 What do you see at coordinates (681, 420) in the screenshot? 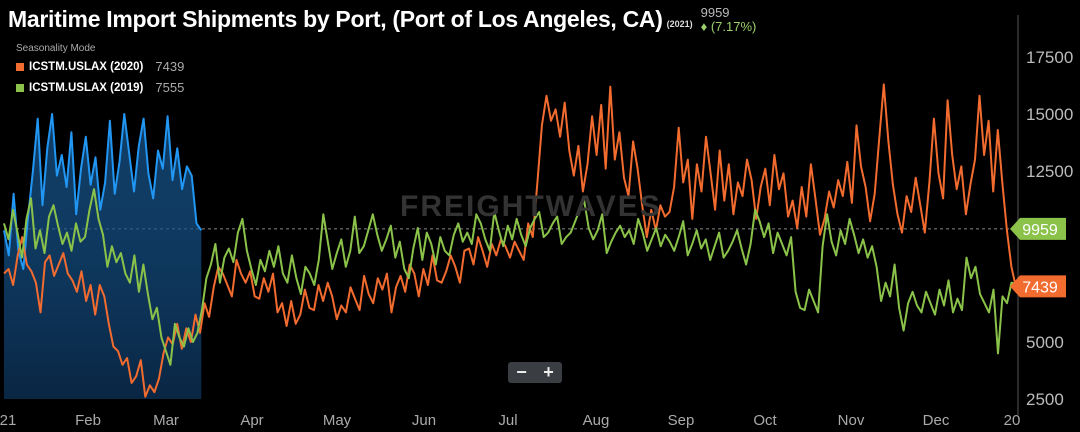
I see `x-tick-label: Sep` at bounding box center [681, 420].